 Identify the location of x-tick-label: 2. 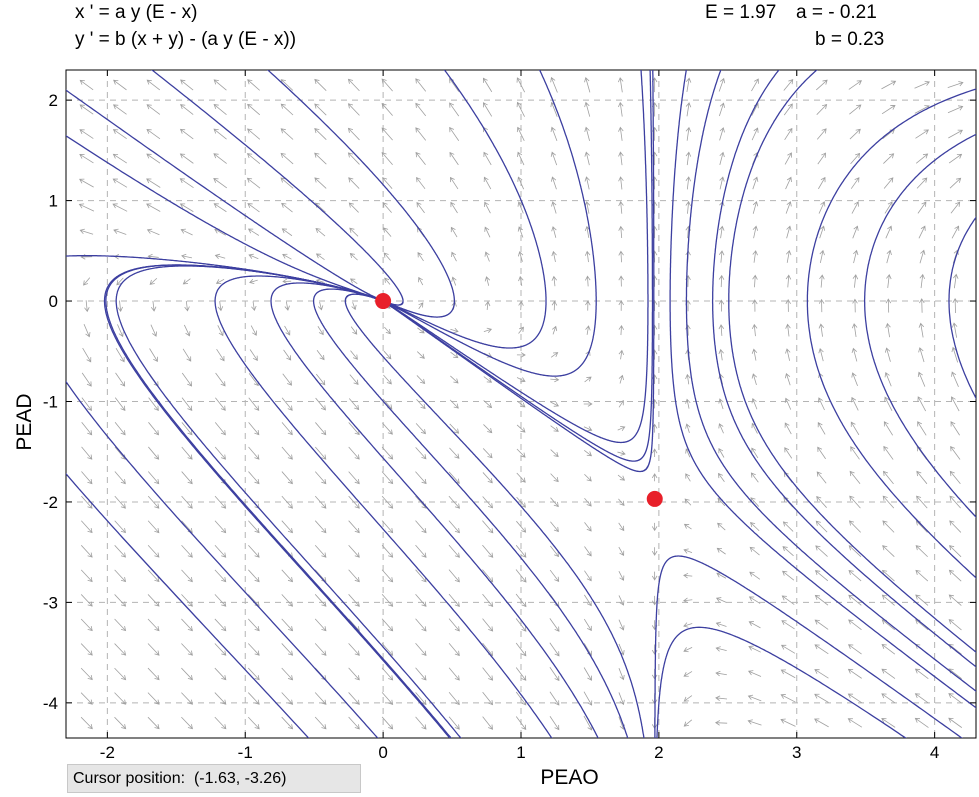
(658, 752).